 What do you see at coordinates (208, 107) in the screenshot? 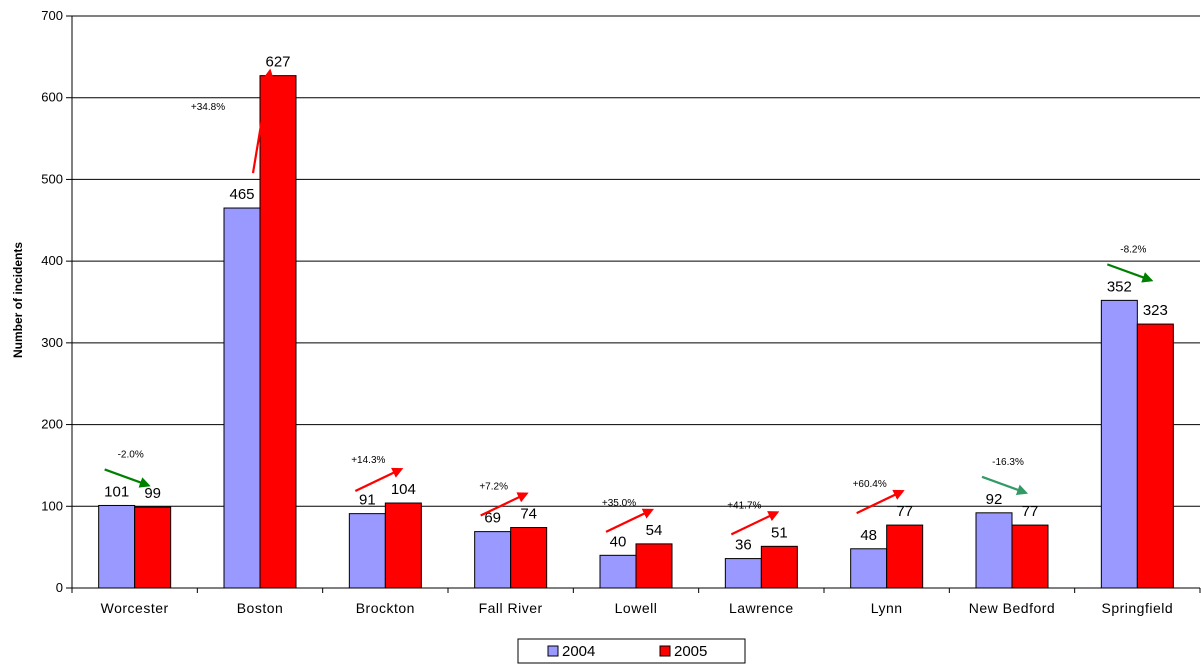
I see `change-label: +34.8%` at bounding box center [208, 107].